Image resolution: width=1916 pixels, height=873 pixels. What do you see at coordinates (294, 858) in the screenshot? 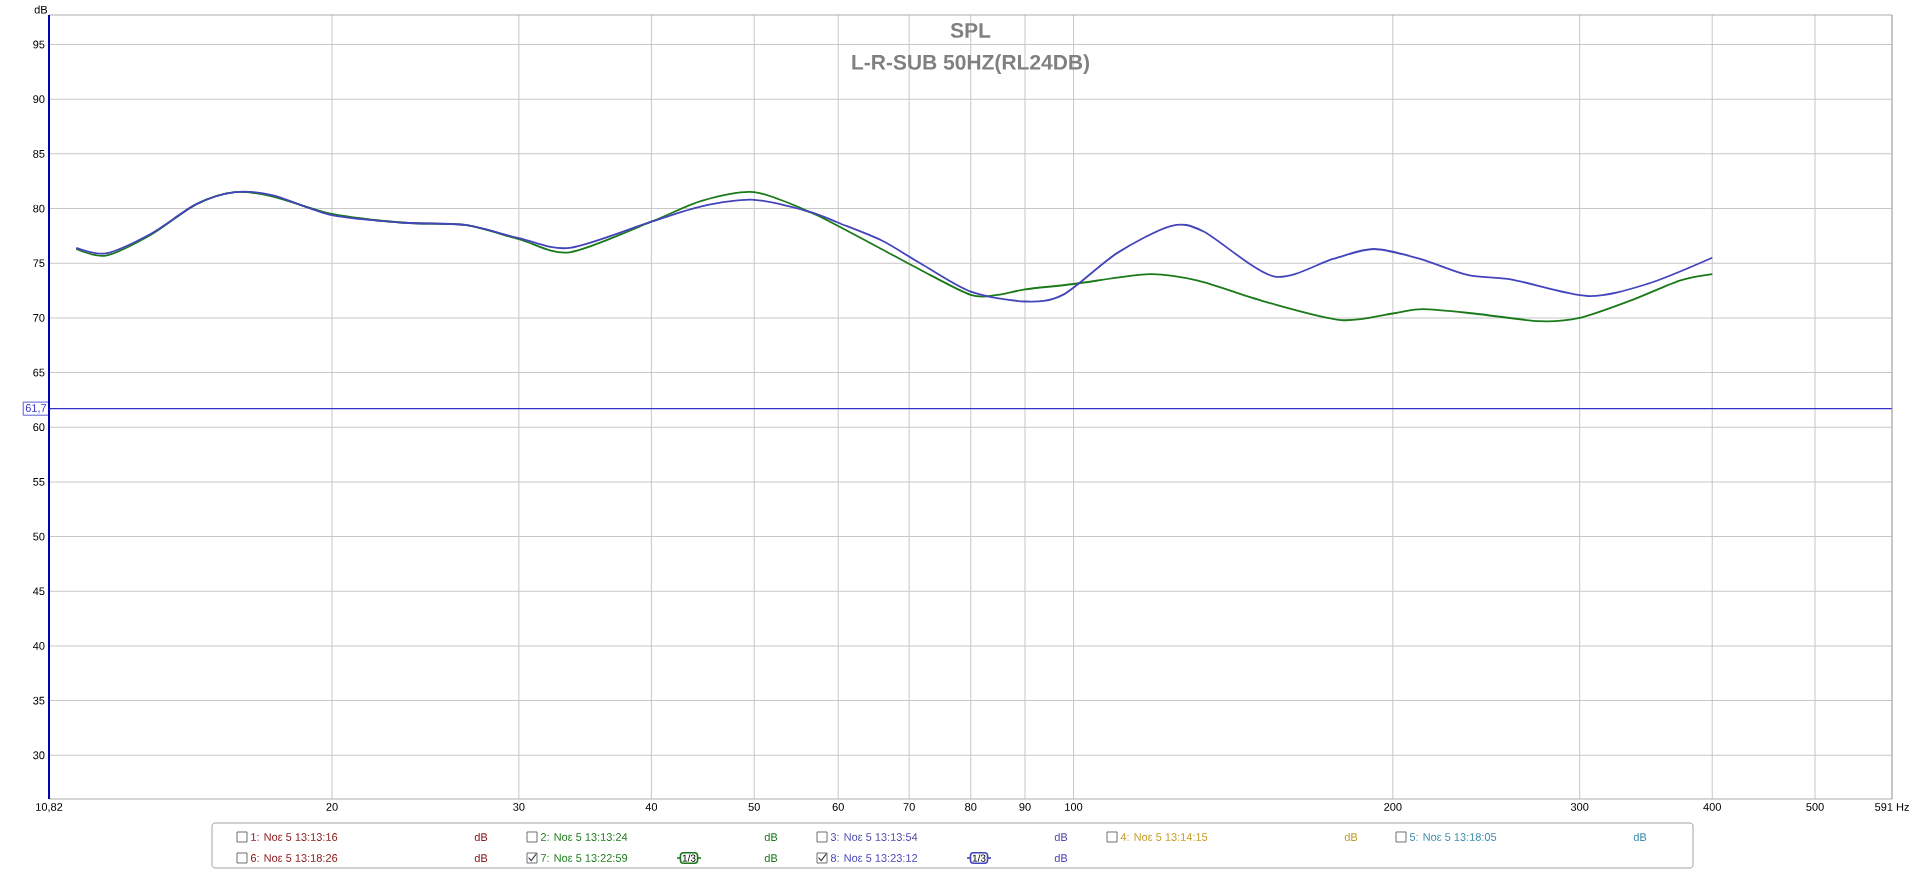
I see `text: 6: Νοε 5 13:18:26` at bounding box center [294, 858].